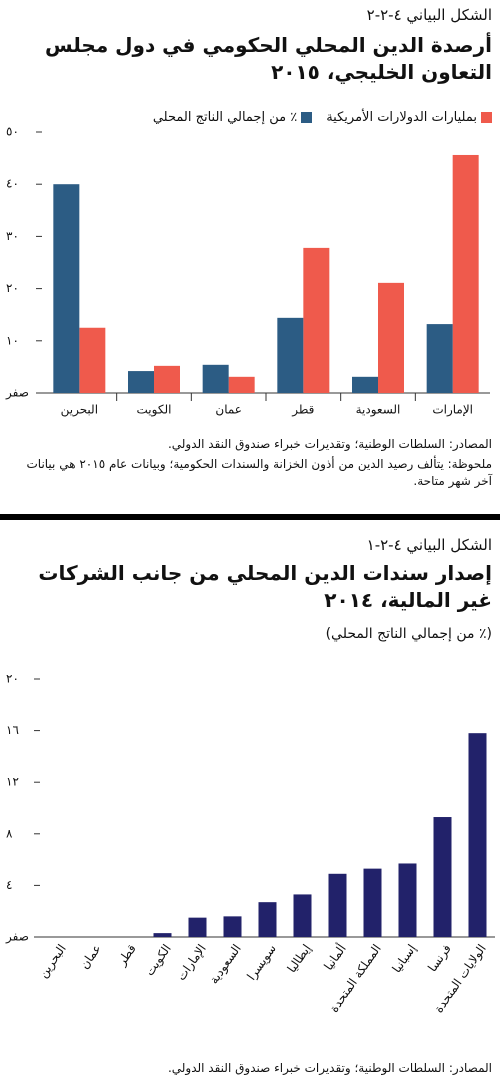 The image size is (500, 1088). Describe the element at coordinates (12, 236) in the screenshot. I see `y-tick-label: ٣٠` at that location.